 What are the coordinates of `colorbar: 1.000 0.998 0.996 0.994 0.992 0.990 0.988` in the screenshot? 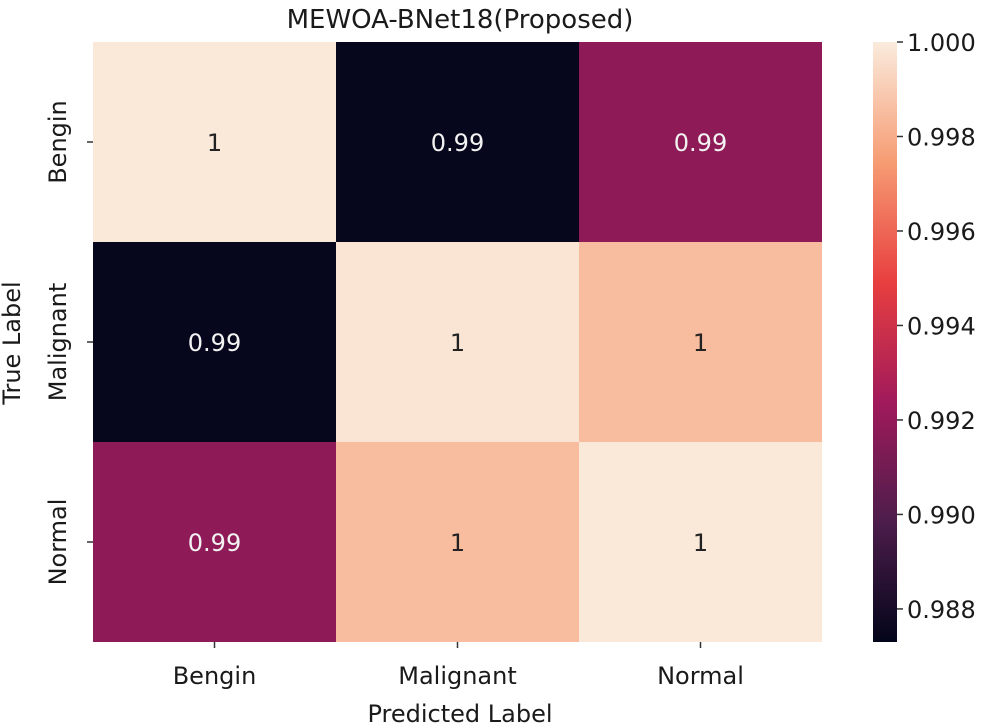 It's located at (924, 335).